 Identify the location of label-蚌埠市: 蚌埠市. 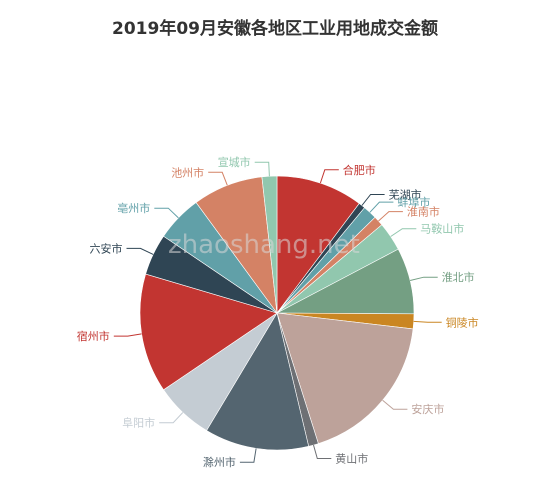
(413, 202).